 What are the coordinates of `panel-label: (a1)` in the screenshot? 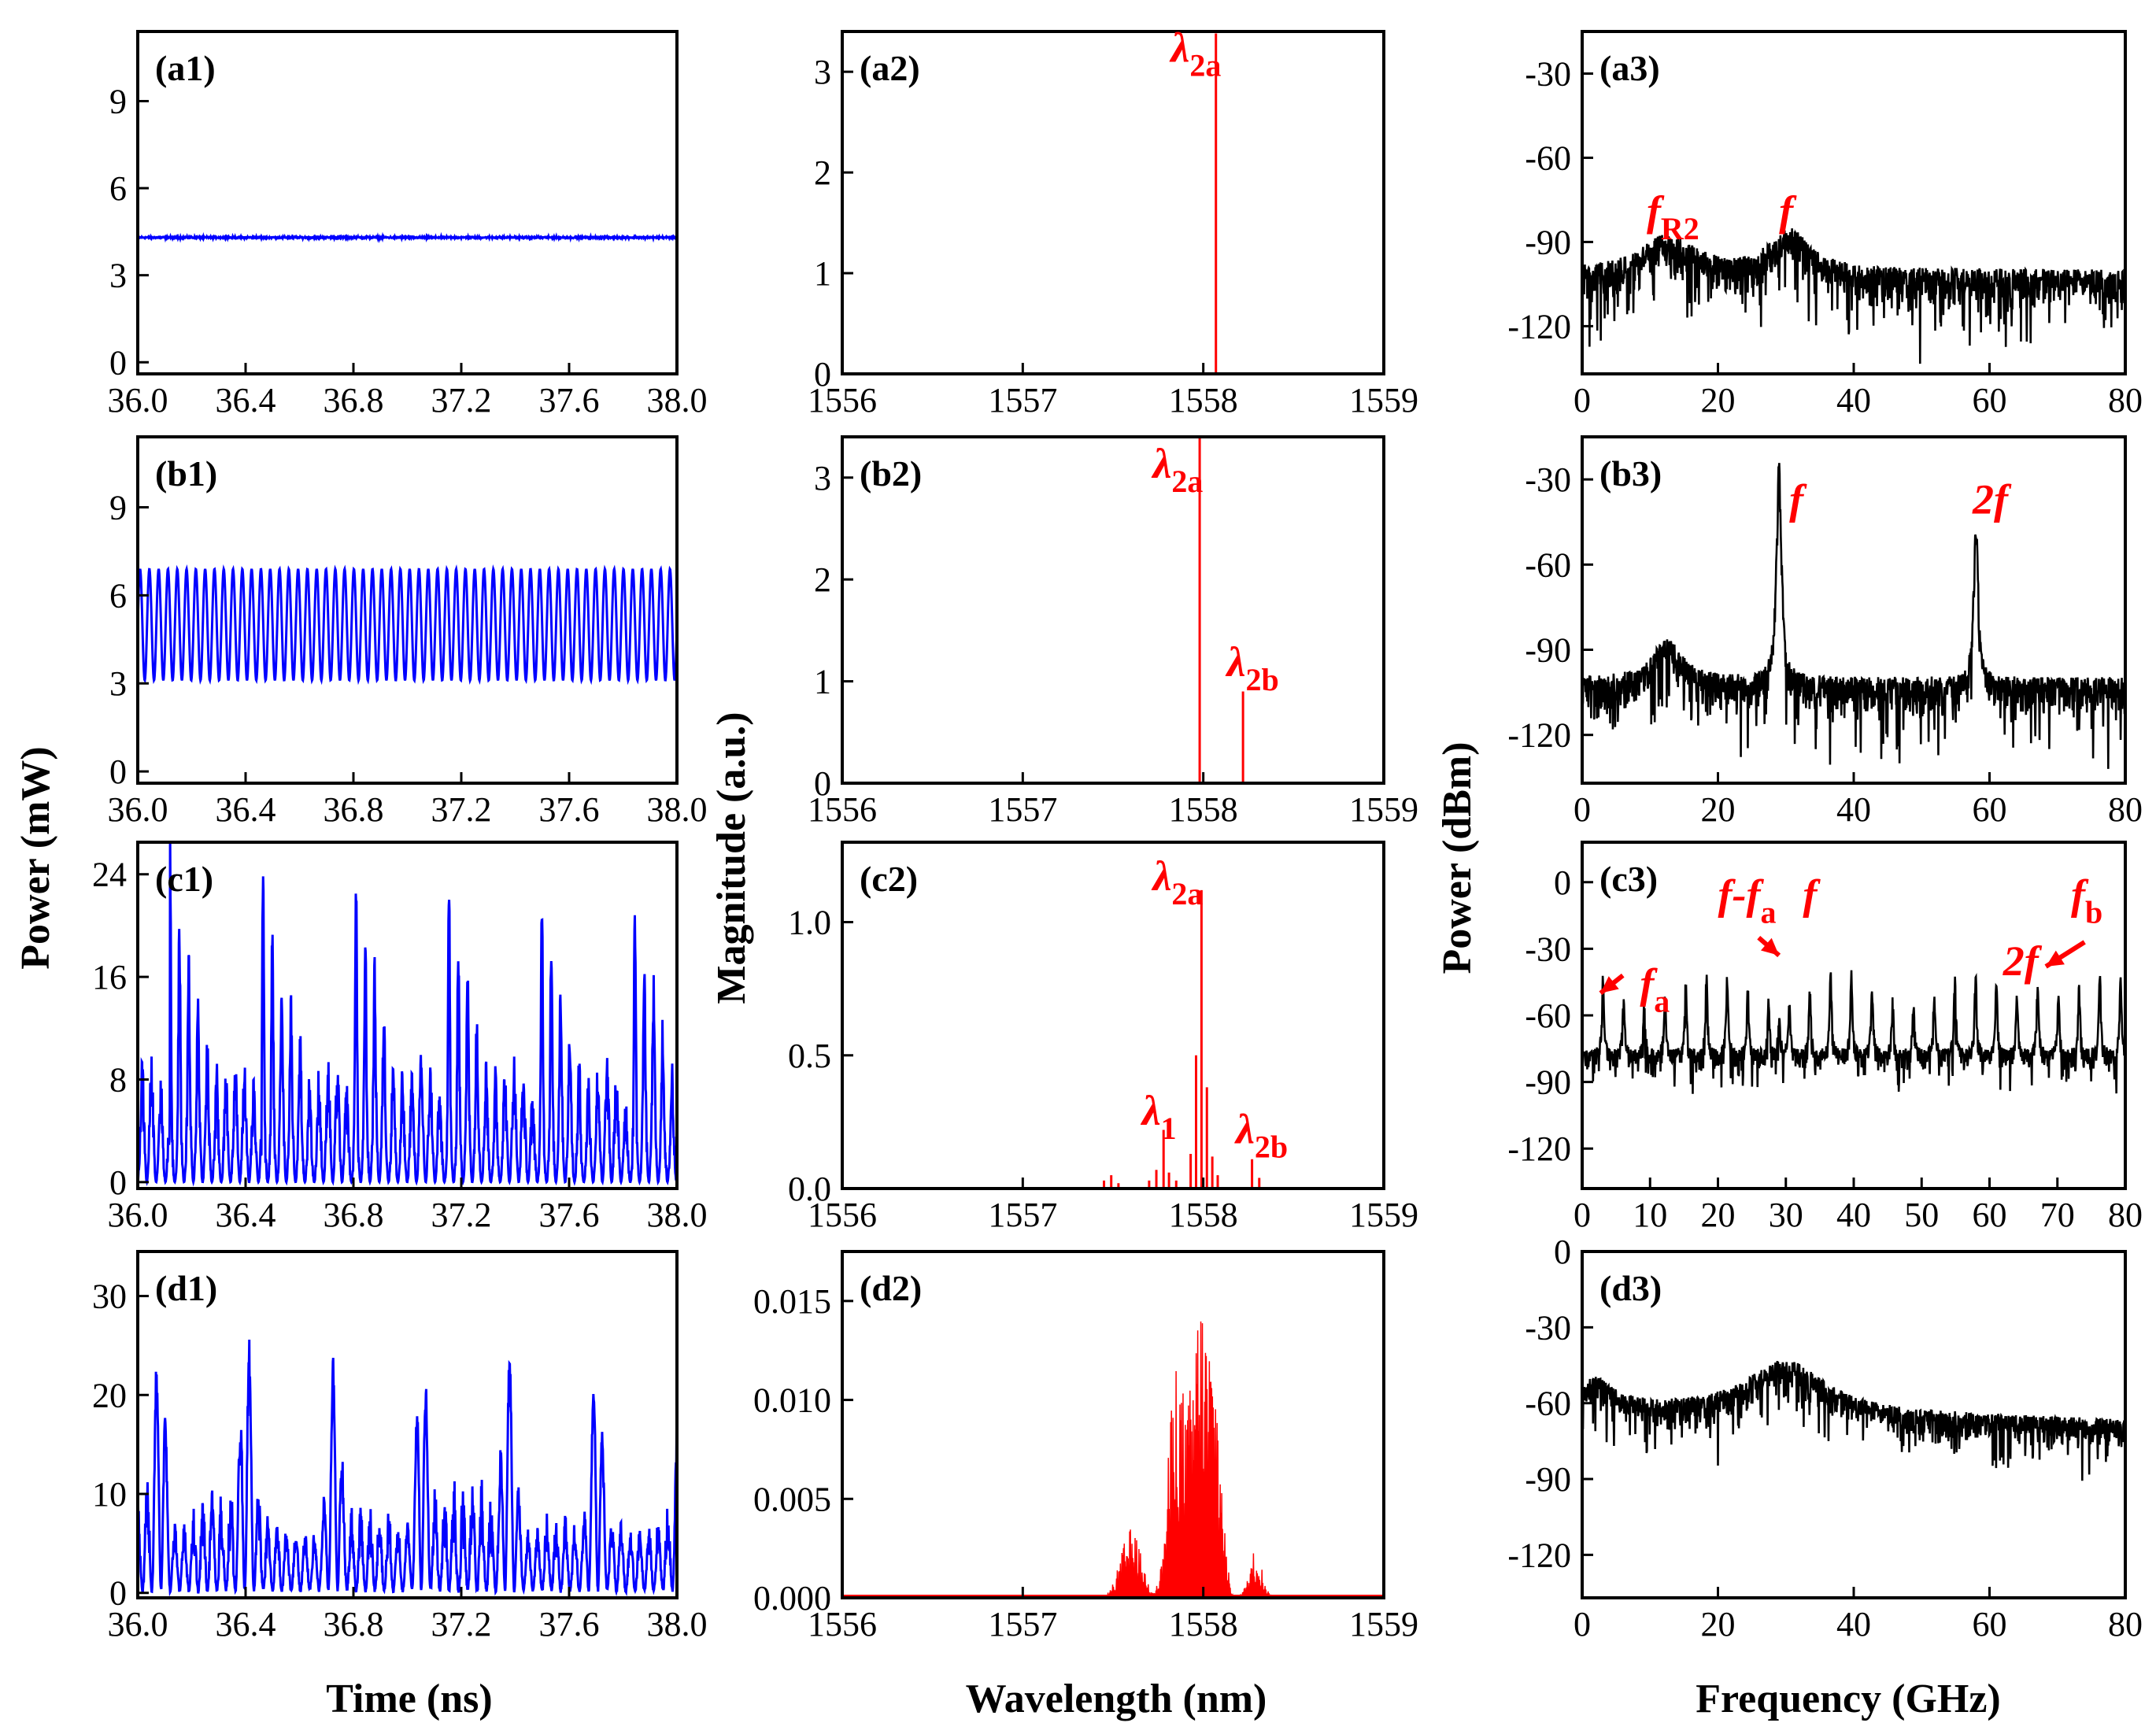 It's located at (185, 68).